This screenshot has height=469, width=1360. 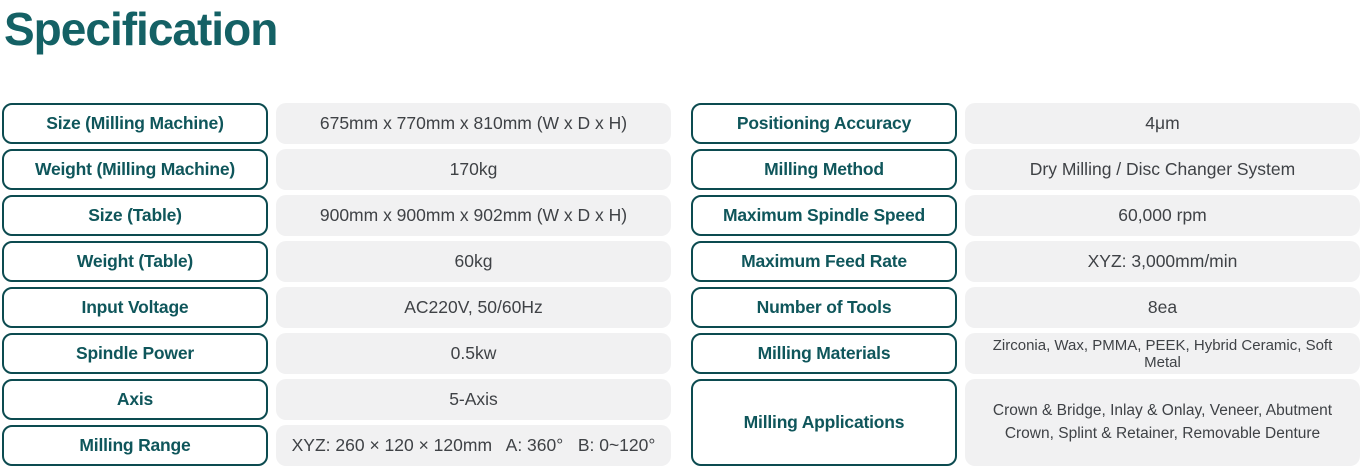 I want to click on spec-value: 5-Axis, so click(x=473, y=399).